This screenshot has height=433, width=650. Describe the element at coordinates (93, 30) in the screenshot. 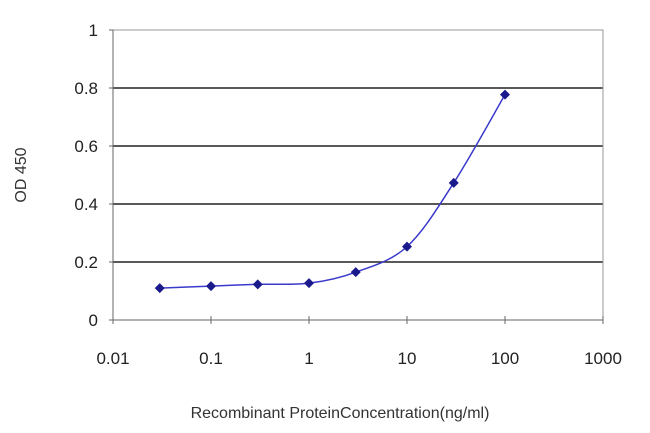

I see `y-tick-label: 1` at that location.